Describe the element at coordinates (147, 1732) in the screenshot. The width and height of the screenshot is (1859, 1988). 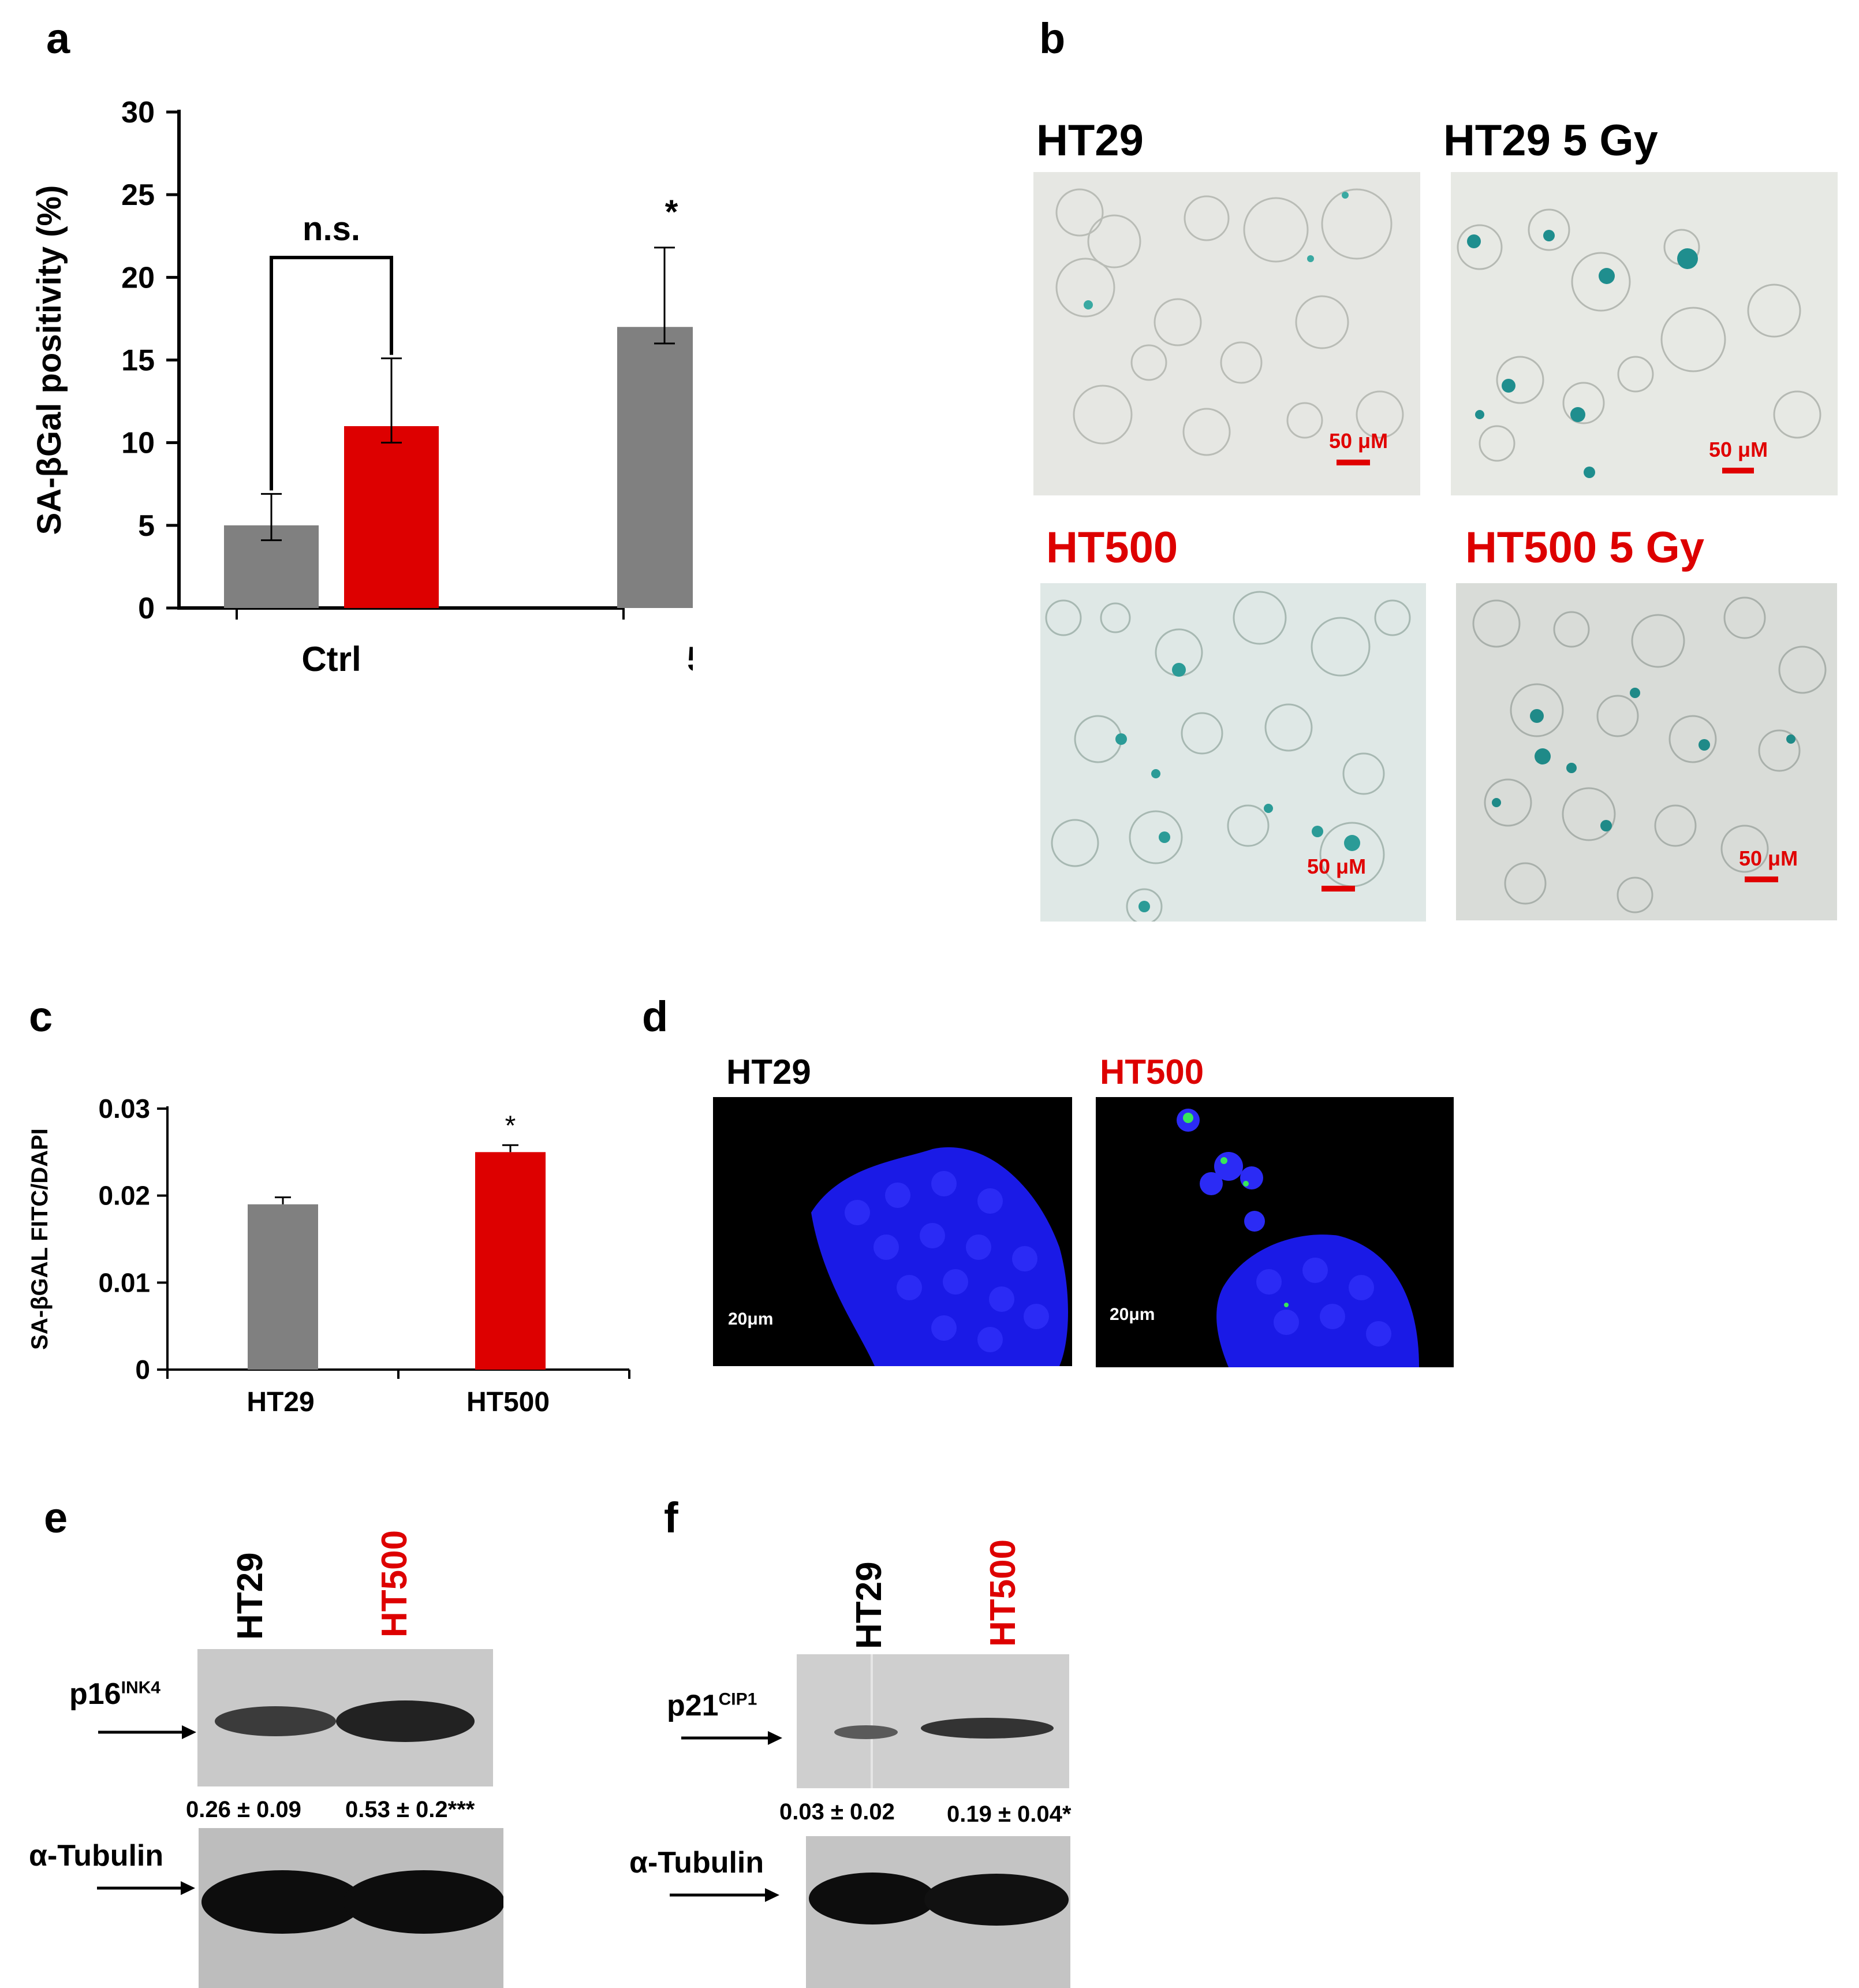
I see `blot-e-arrow` at that location.